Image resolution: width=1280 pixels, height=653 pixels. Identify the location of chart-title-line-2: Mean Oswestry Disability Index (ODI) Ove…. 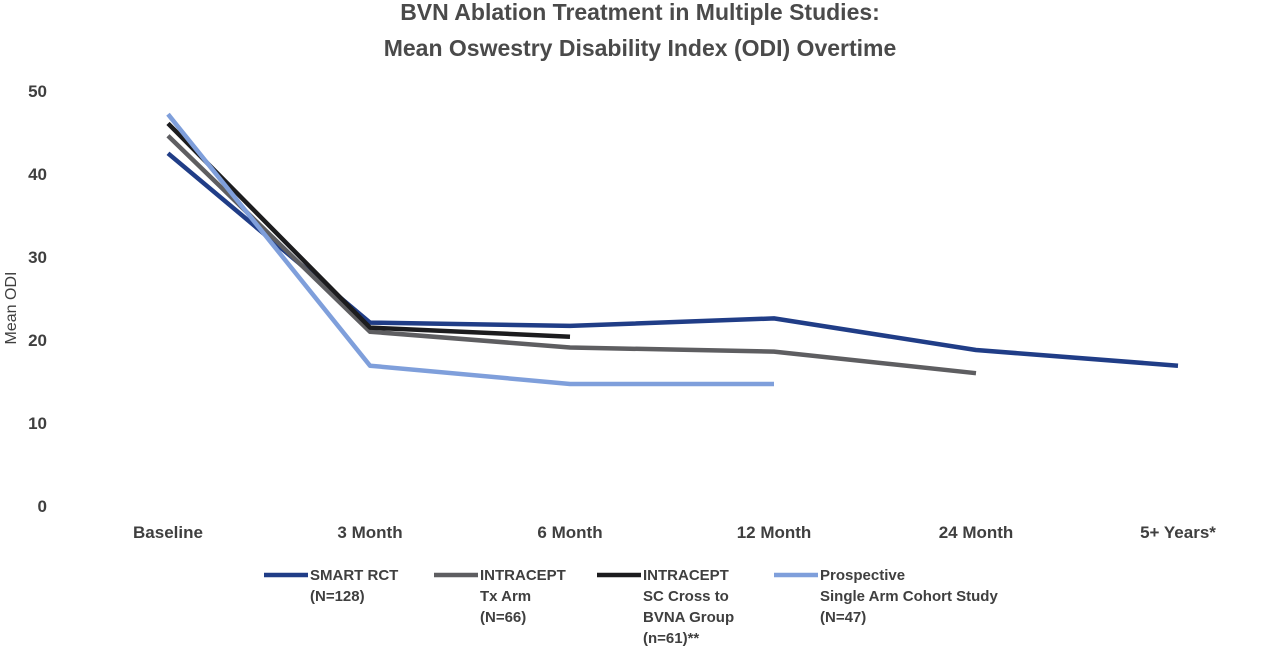
(640, 48).